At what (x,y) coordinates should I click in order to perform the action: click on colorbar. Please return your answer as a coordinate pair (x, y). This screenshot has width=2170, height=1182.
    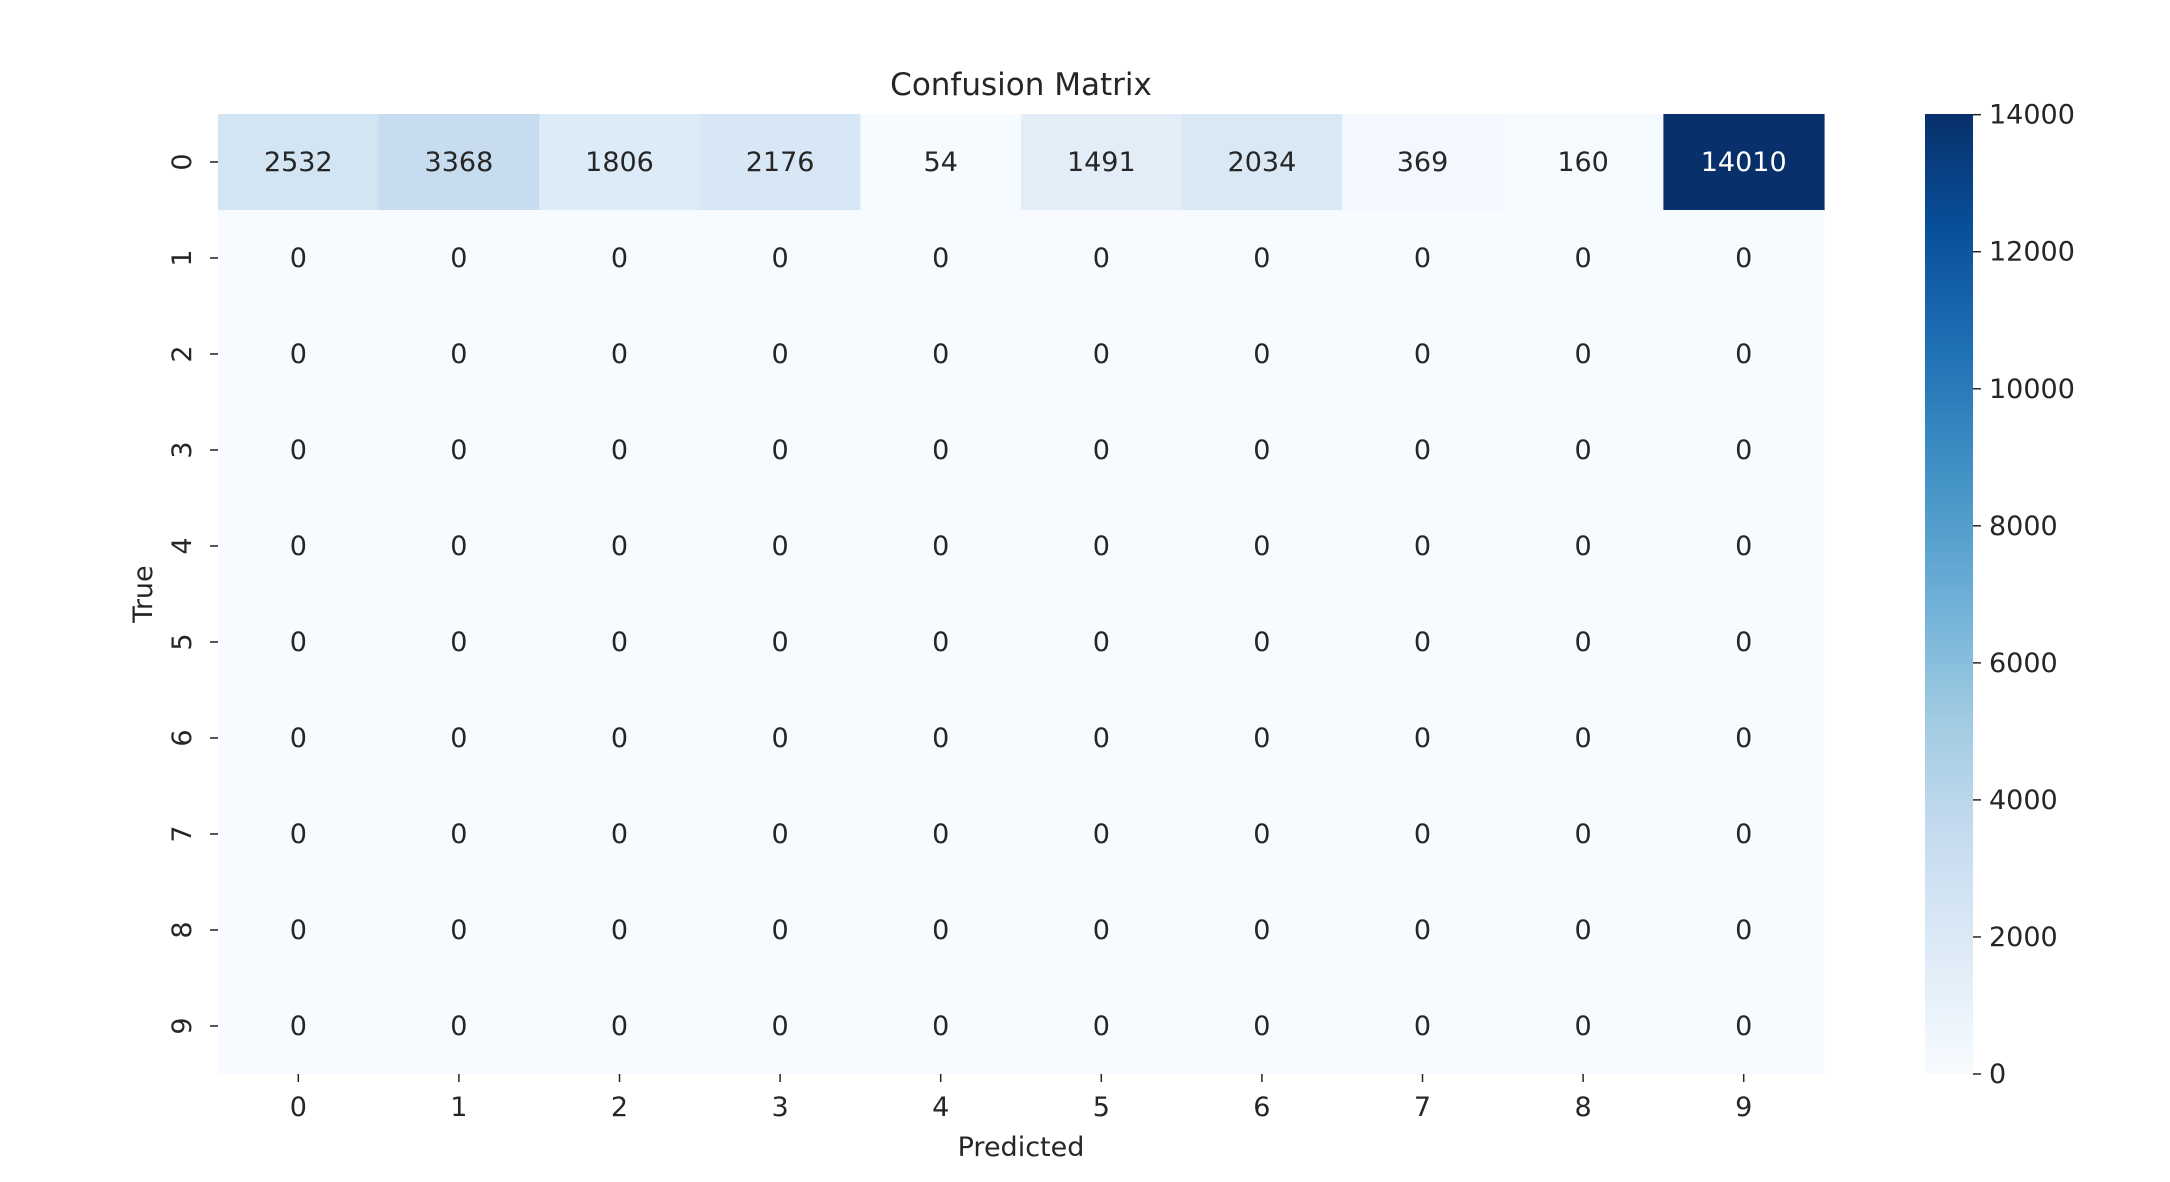
    Looking at the image, I should click on (1949, 594).